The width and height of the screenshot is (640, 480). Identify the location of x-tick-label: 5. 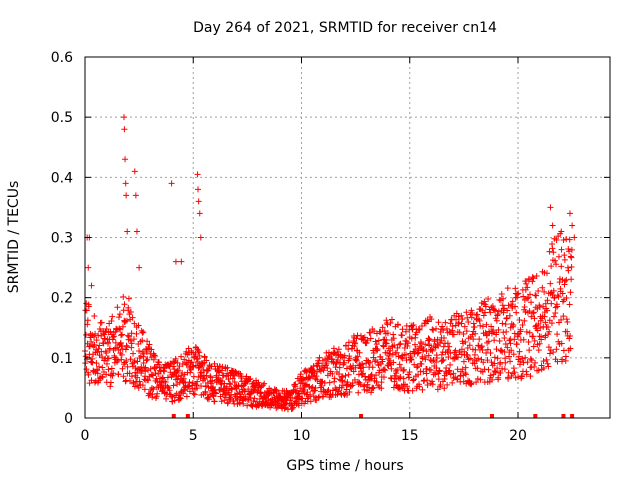
(193, 436).